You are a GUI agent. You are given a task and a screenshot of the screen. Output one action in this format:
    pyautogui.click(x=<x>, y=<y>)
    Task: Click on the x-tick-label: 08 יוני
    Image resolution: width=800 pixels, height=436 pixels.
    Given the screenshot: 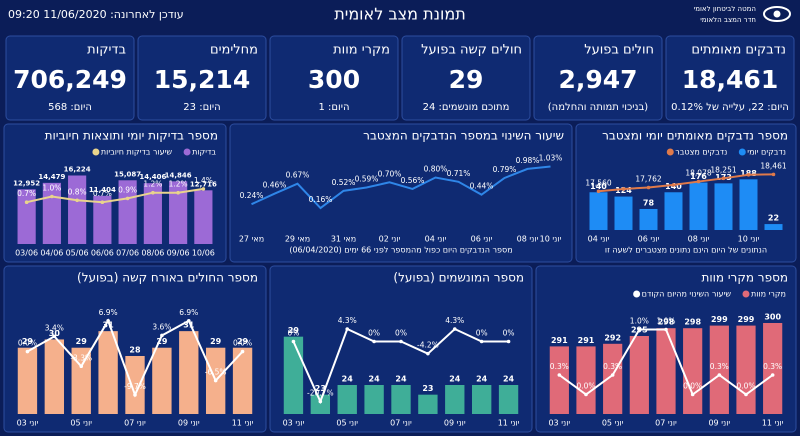 What is the action you would take?
    pyautogui.click(x=528, y=239)
    